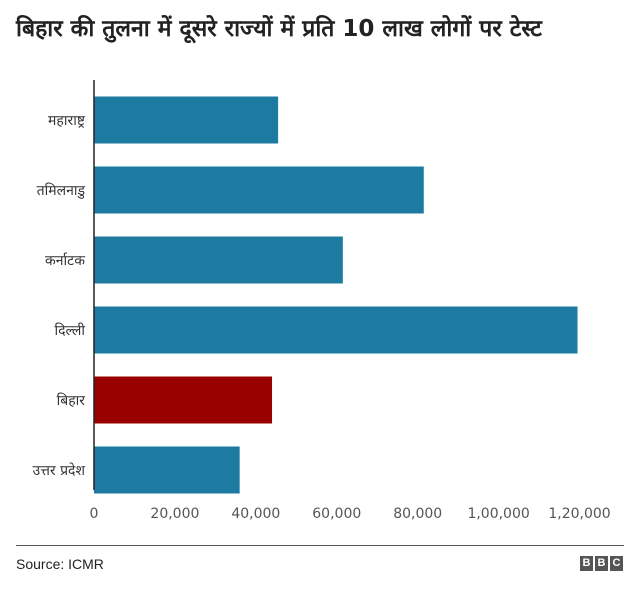  Describe the element at coordinates (498, 514) in the screenshot. I see `x-tick-label: 1,00,000` at that location.